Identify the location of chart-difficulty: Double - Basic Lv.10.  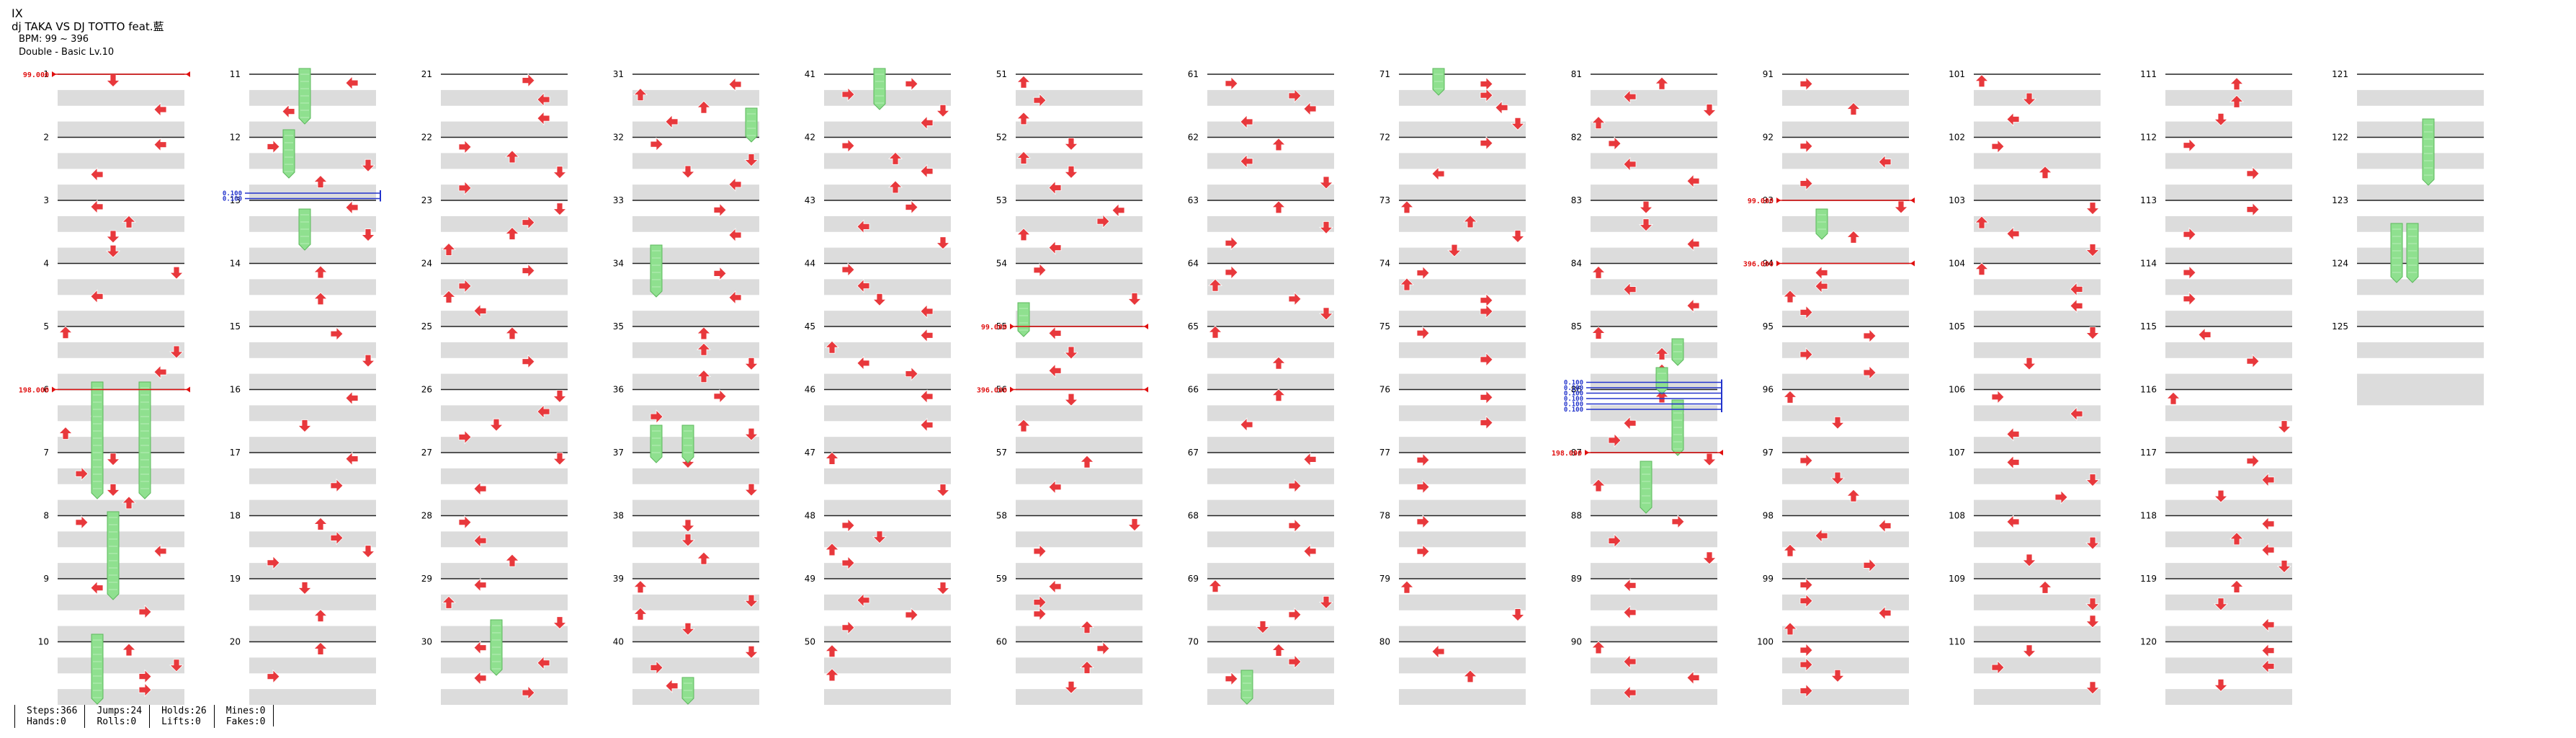
(67, 52).